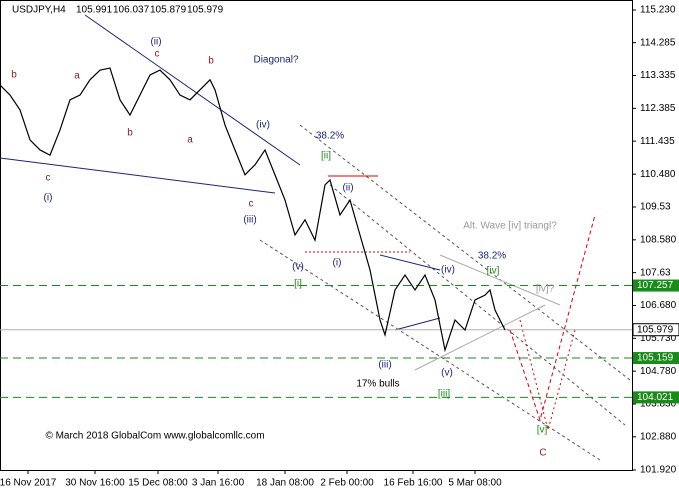 The image size is (679, 496). I want to click on annotation: [iv]?, so click(545, 289).